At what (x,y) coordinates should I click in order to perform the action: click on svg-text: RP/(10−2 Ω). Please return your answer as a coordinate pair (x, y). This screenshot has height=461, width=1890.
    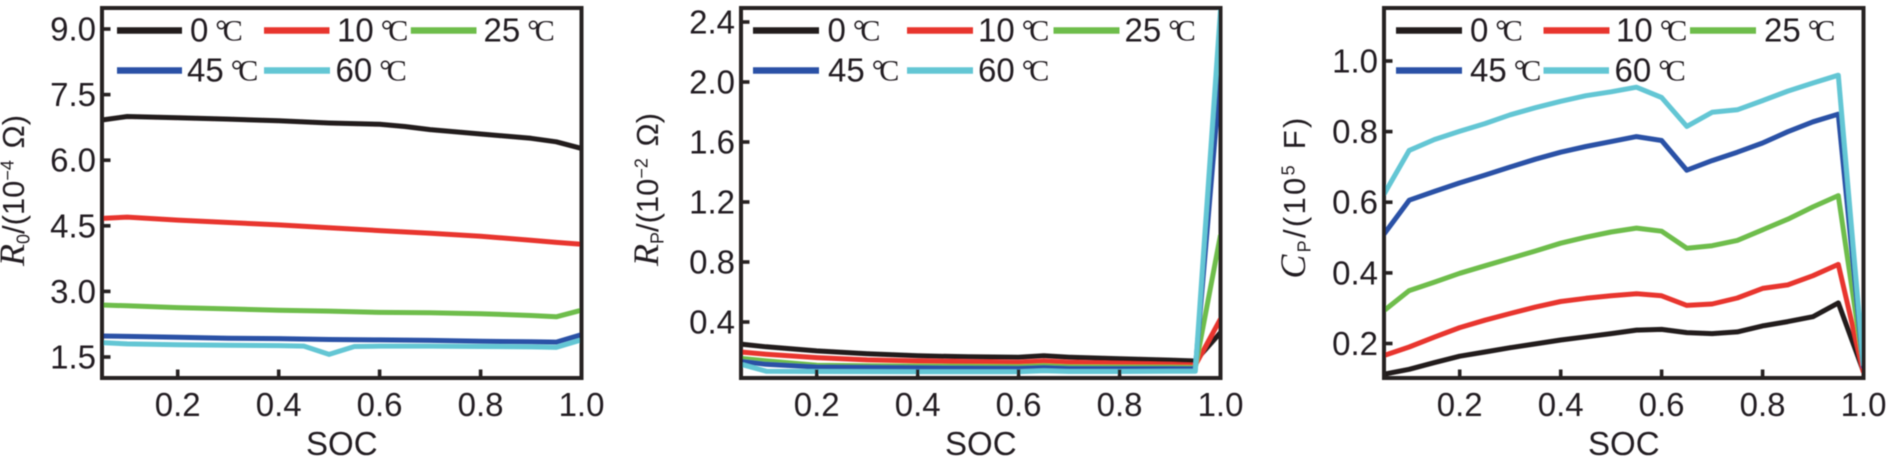
    Looking at the image, I should click on (647, 190).